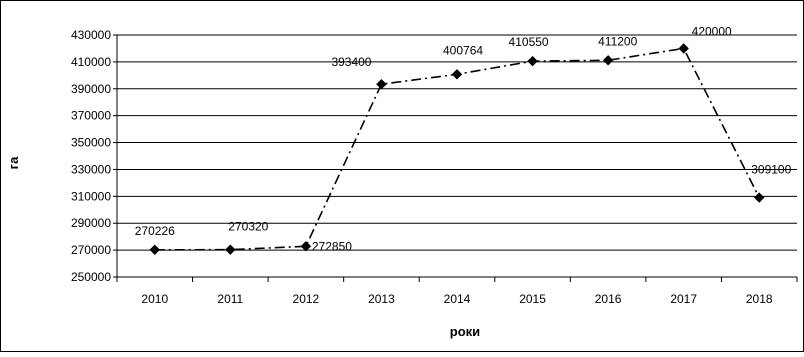 This screenshot has width=804, height=357. What do you see at coordinates (91, 89) in the screenshot?
I see `y-tick-label-390000: 390000` at bounding box center [91, 89].